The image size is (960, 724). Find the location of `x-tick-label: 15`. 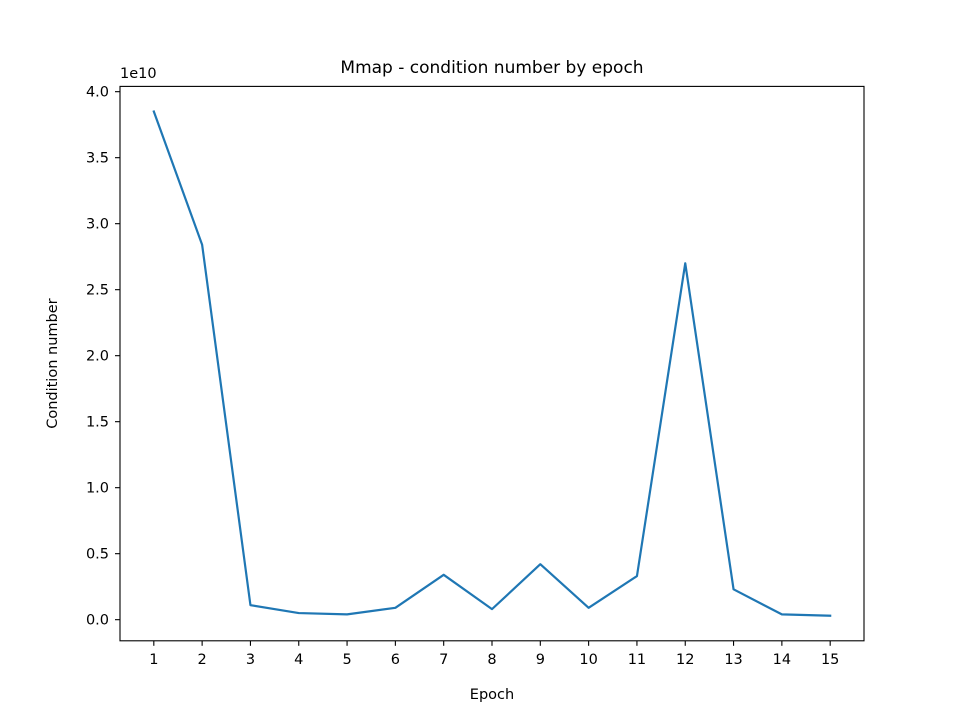

x-tick-label: 15 is located at coordinates (830, 660).